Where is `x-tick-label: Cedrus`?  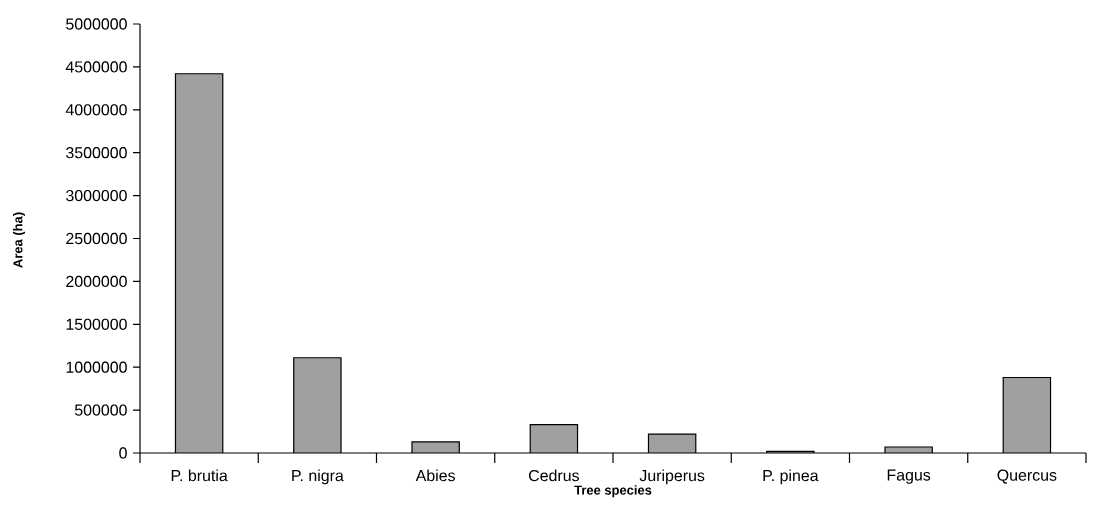 x-tick-label: Cedrus is located at coordinates (554, 475).